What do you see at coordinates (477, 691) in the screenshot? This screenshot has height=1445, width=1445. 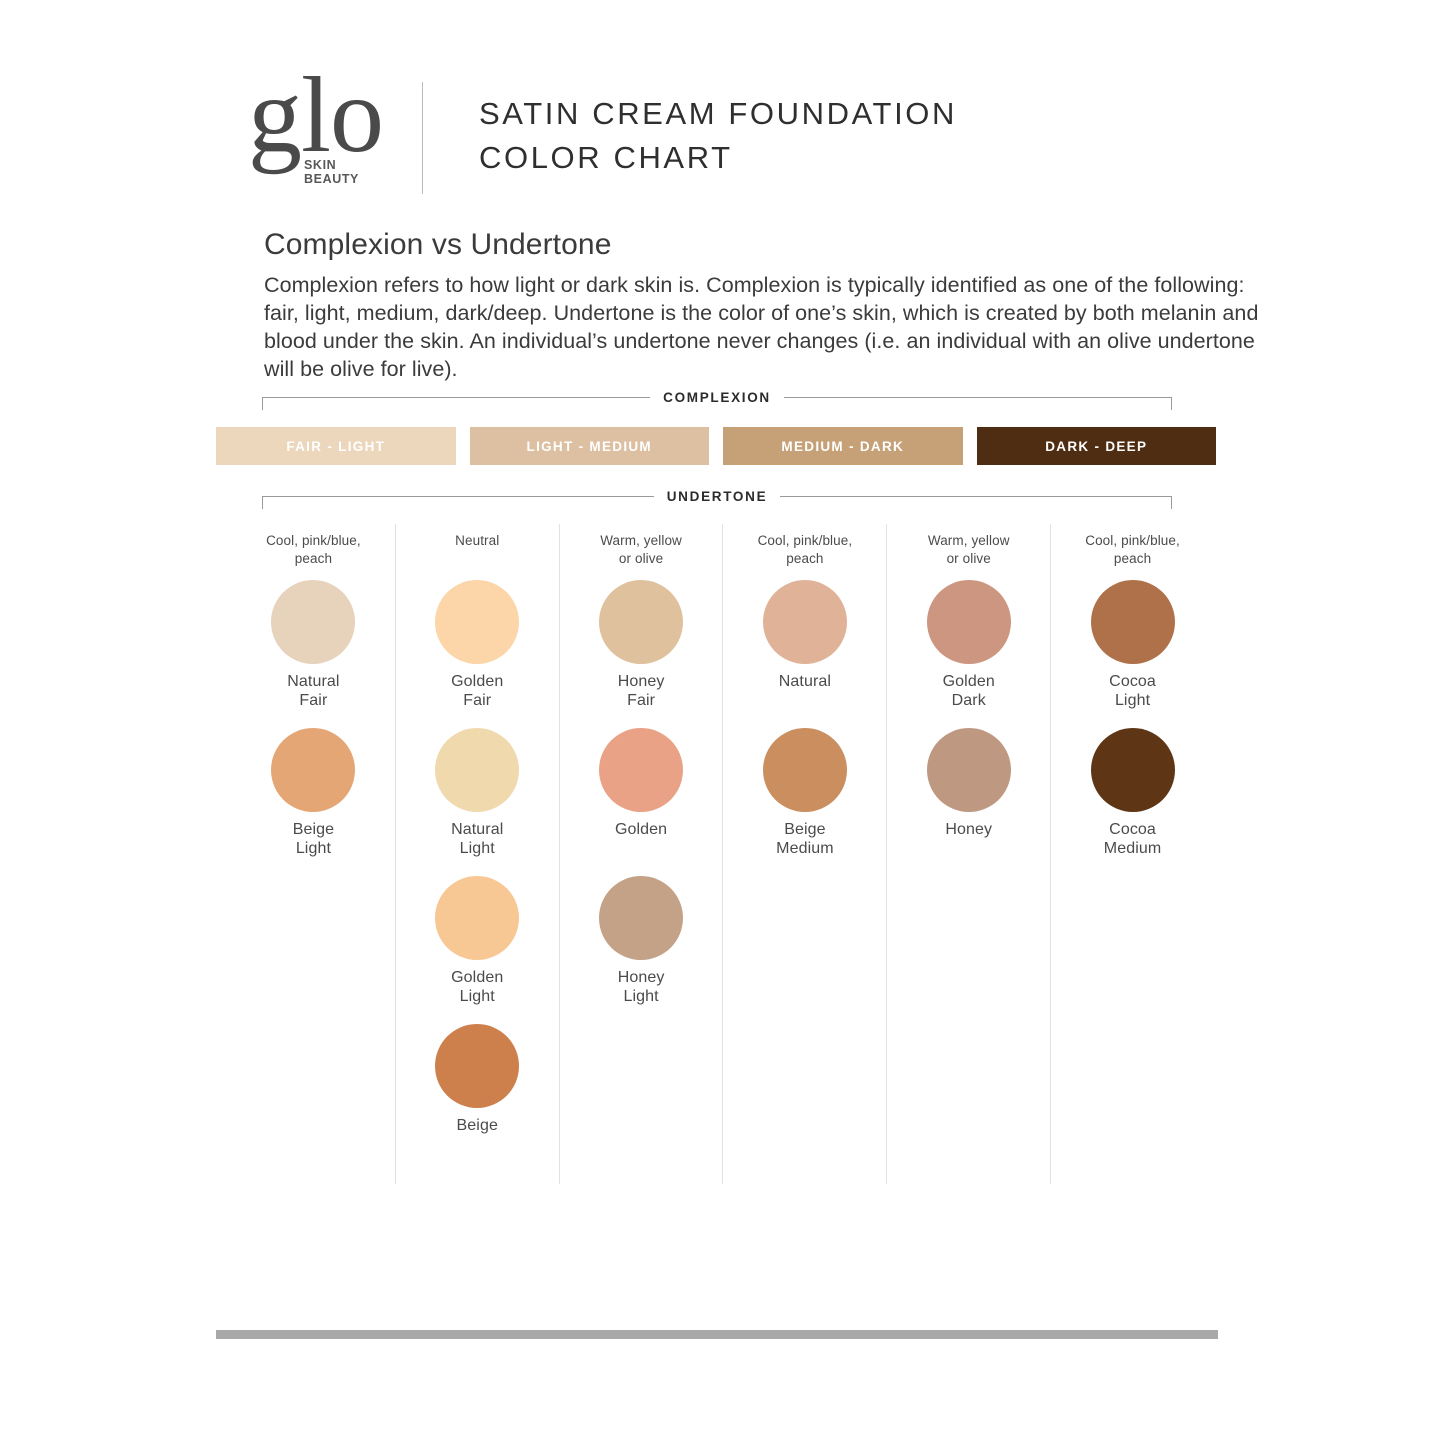 I see `shade-name: Golden Fair` at bounding box center [477, 691].